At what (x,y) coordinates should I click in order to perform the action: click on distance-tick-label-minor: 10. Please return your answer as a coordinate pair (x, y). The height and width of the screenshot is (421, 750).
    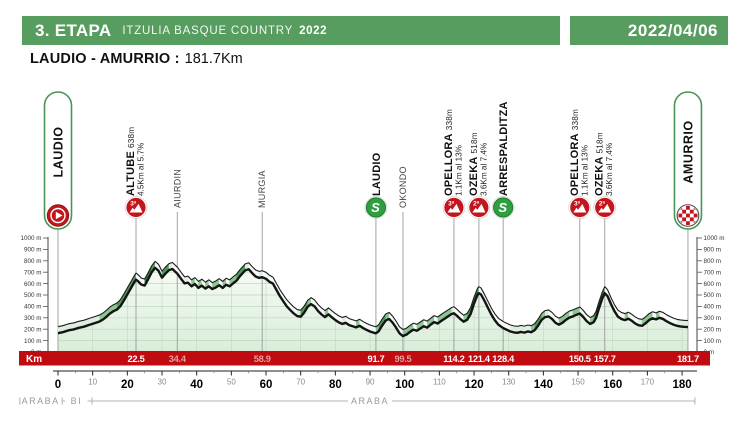
    Looking at the image, I should click on (92, 382).